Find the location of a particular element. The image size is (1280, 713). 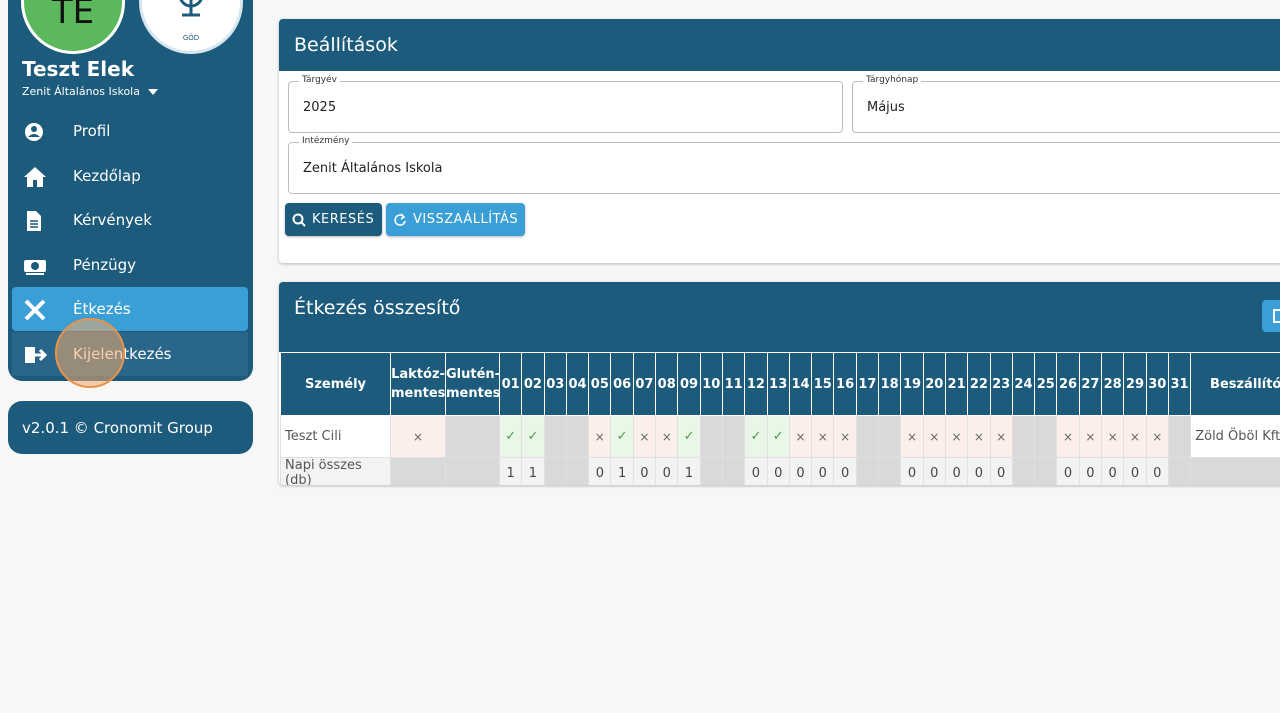

logo-tree is located at coordinates (191, 8).